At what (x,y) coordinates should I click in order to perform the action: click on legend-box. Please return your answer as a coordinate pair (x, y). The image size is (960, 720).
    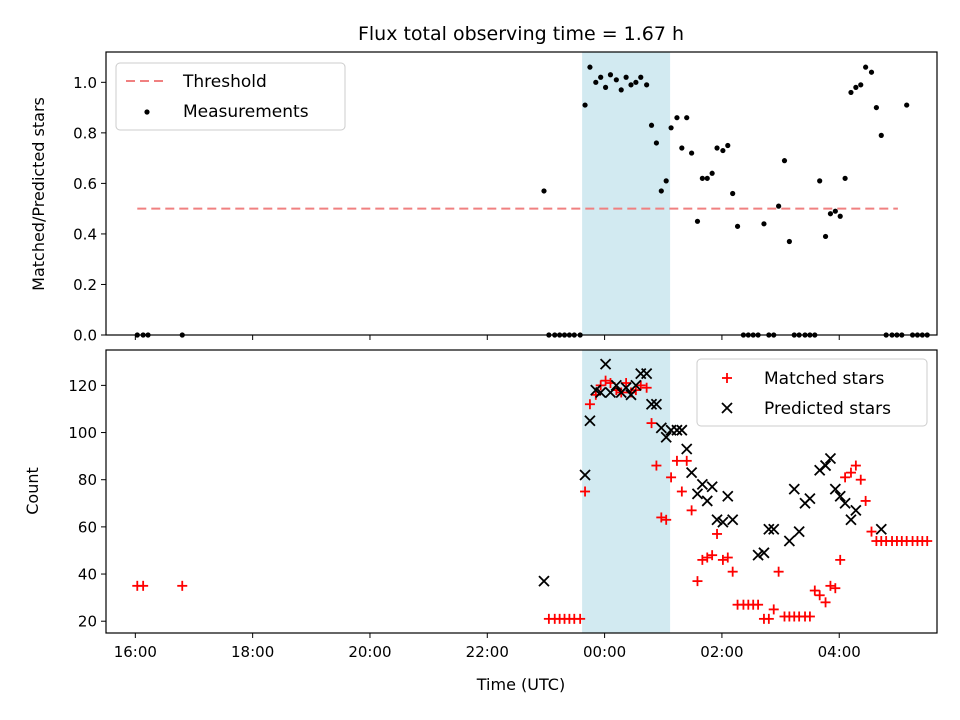
    Looking at the image, I should click on (230, 96).